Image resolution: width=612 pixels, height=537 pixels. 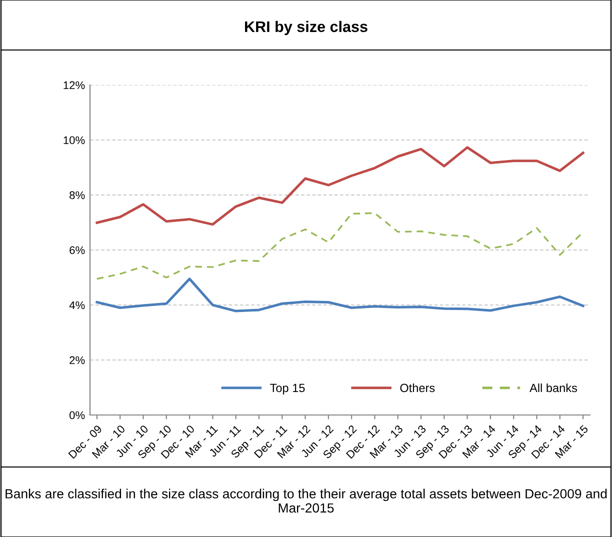 What do you see at coordinates (77, 305) in the screenshot?
I see `y-tick-label: 4%` at bounding box center [77, 305].